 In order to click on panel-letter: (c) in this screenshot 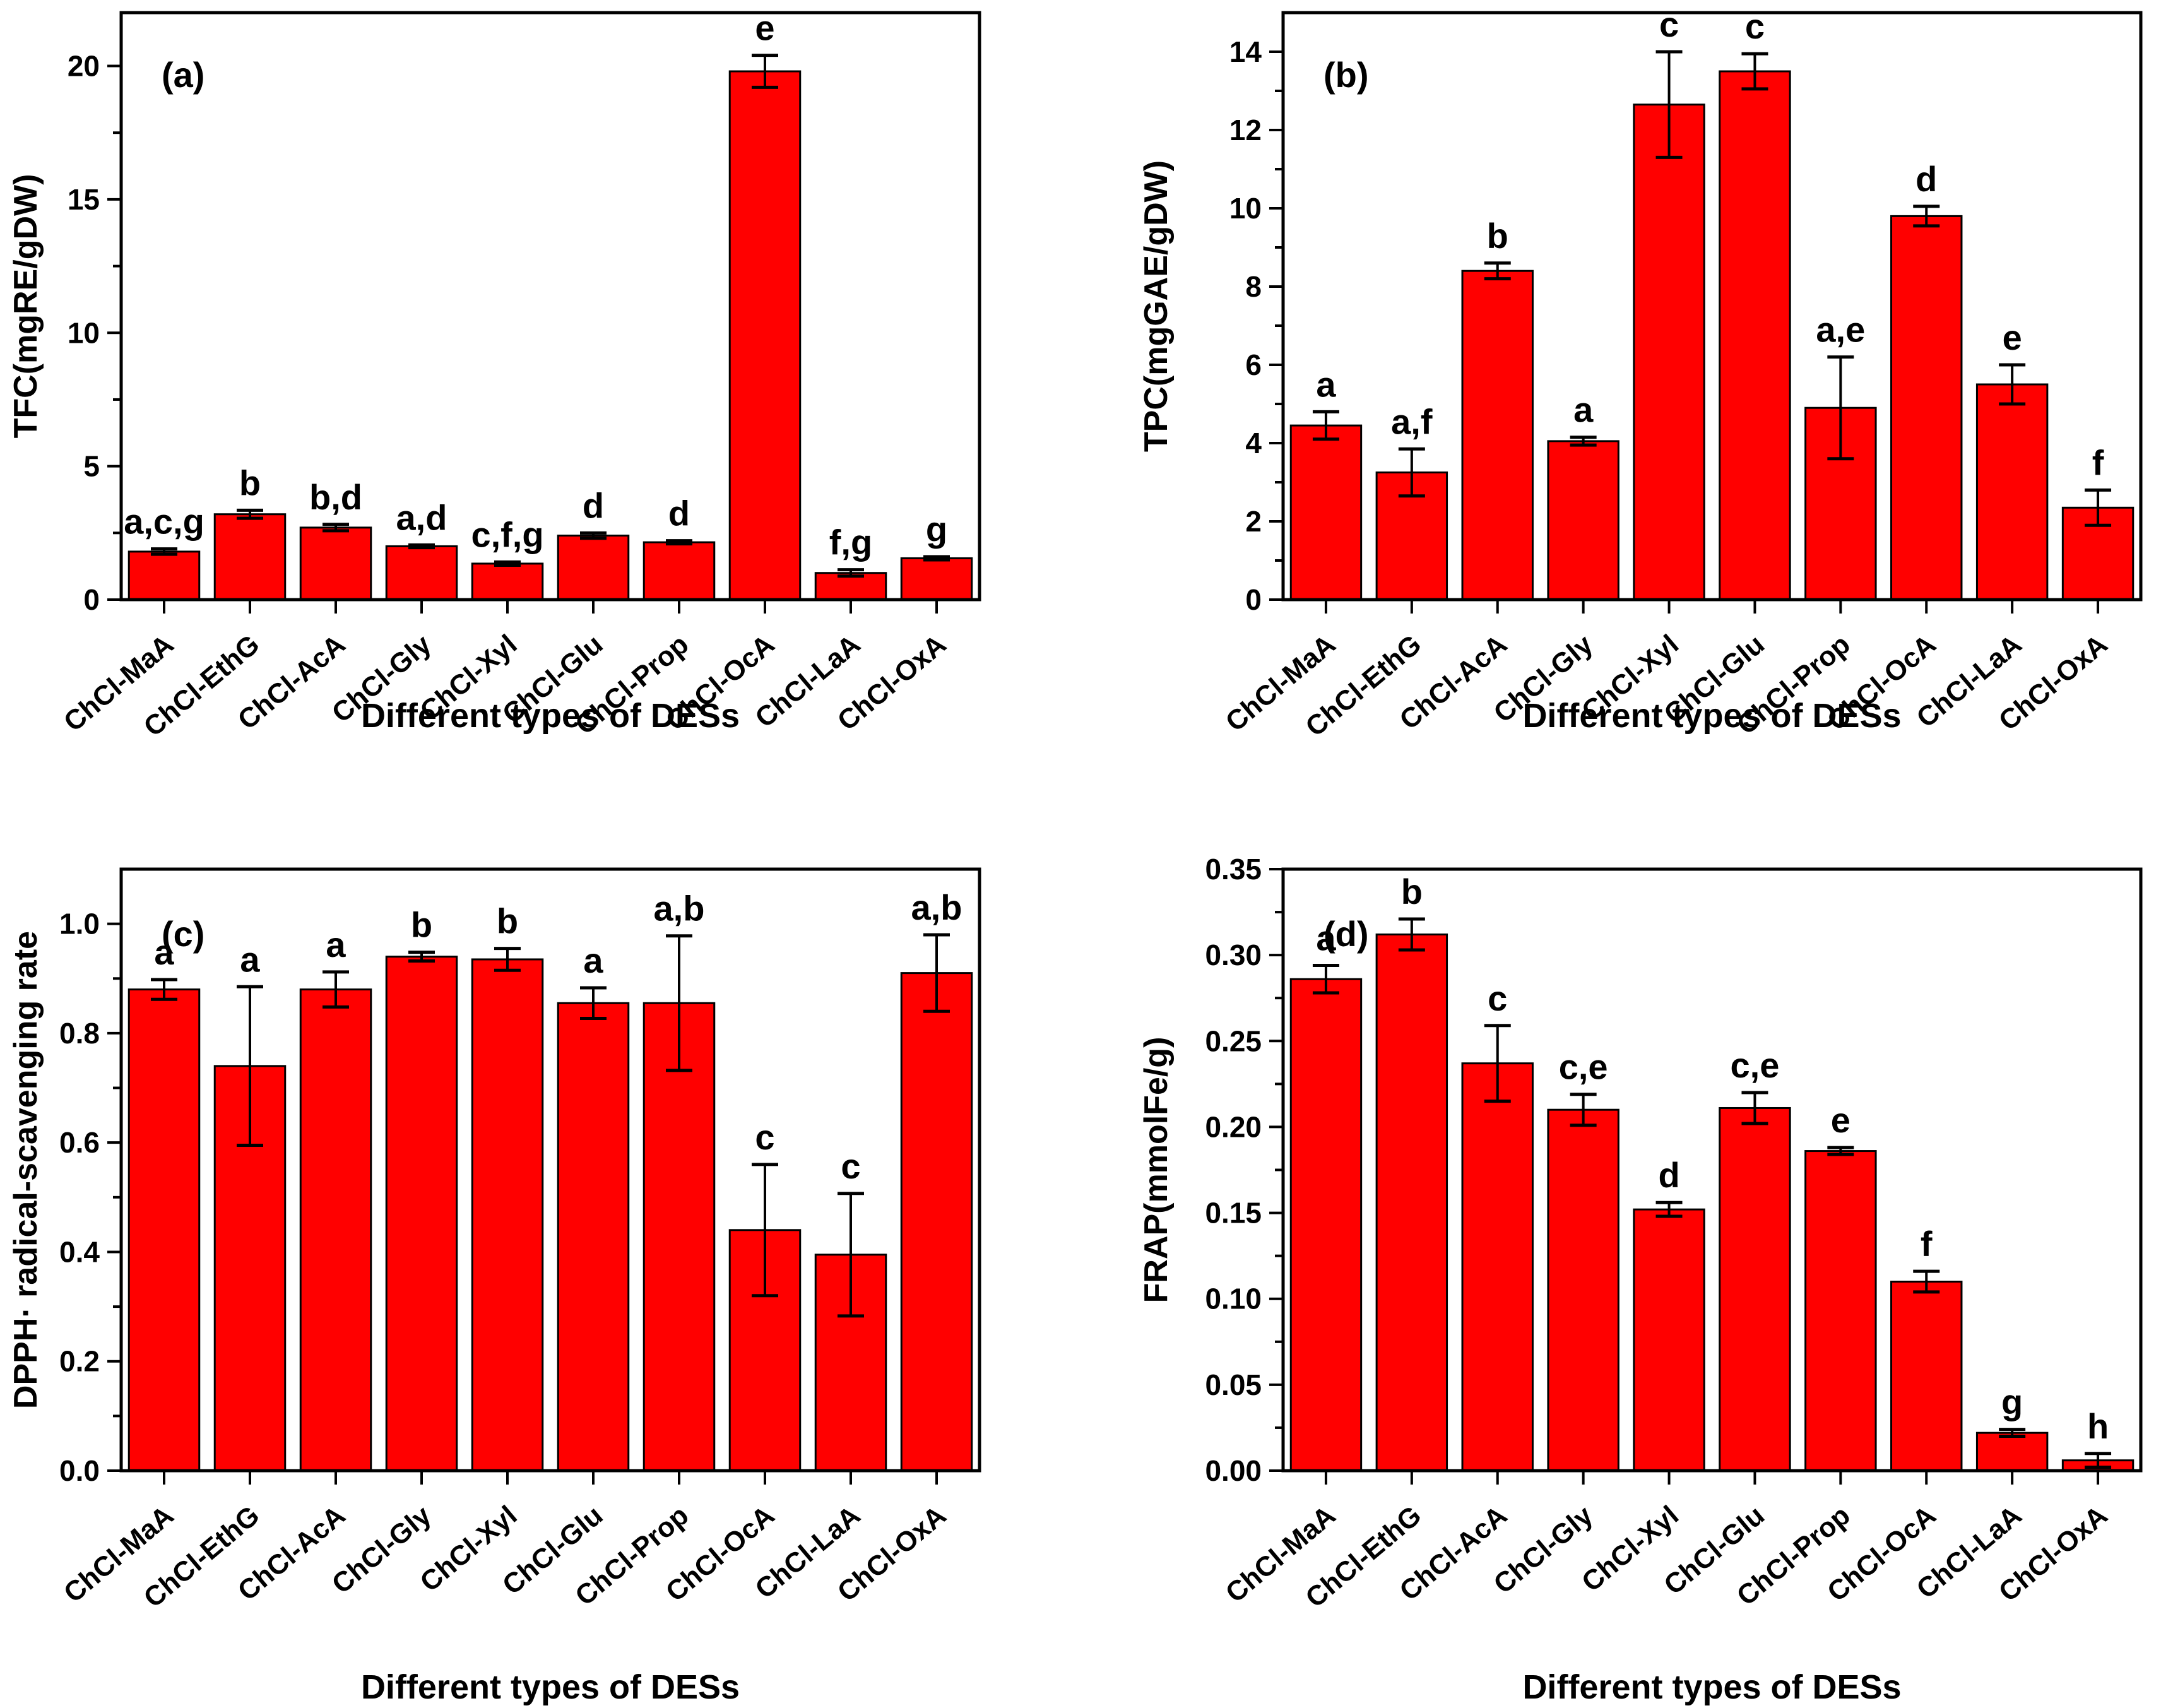, I will do `click(183, 934)`.